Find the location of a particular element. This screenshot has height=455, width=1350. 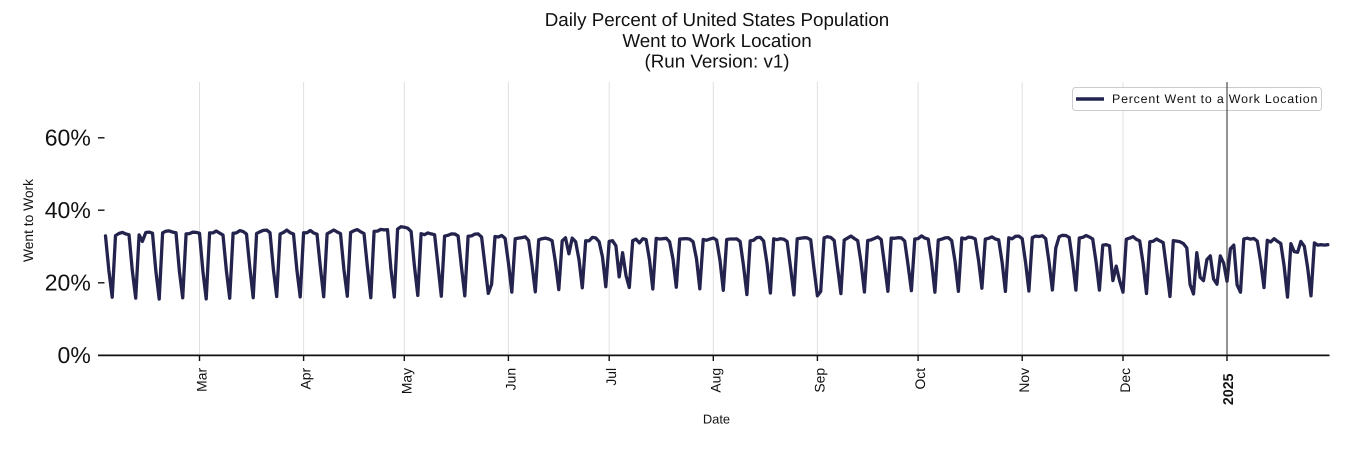

svg-text:Percent Went to a Work Locatio: Percent Went to a Work Location is located at coordinates (1215, 99).